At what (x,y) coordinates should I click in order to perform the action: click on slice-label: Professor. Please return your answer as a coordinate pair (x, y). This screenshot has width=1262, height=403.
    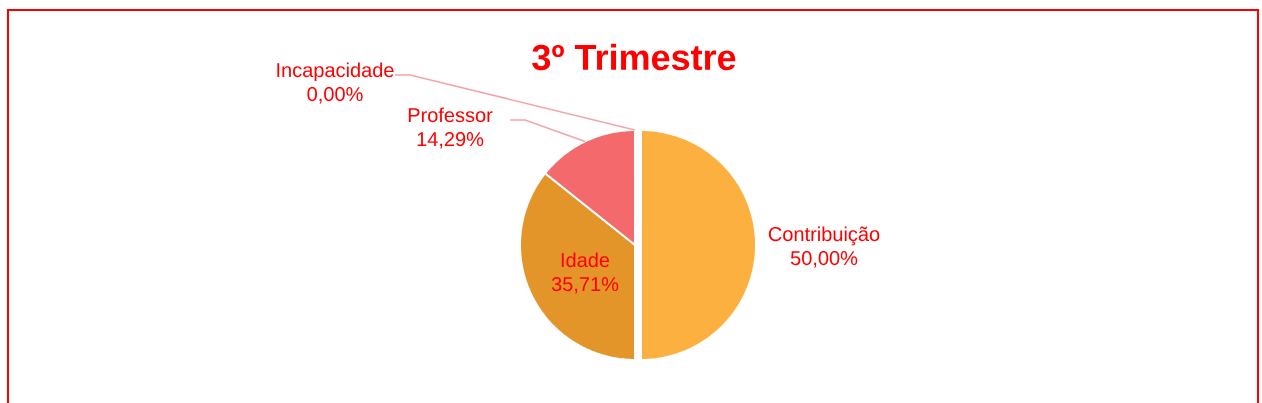
    Looking at the image, I should click on (450, 115).